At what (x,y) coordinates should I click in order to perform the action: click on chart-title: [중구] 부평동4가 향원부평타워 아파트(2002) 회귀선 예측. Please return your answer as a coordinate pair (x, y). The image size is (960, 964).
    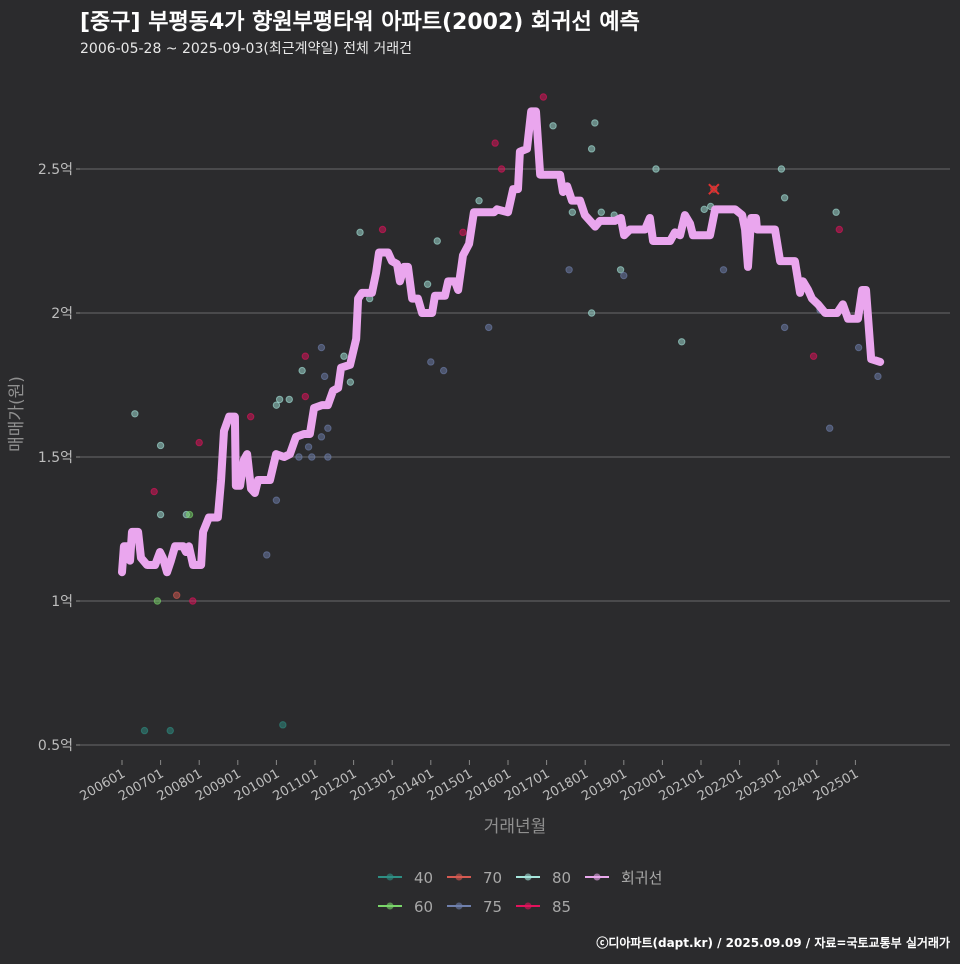
    Looking at the image, I should click on (360, 22).